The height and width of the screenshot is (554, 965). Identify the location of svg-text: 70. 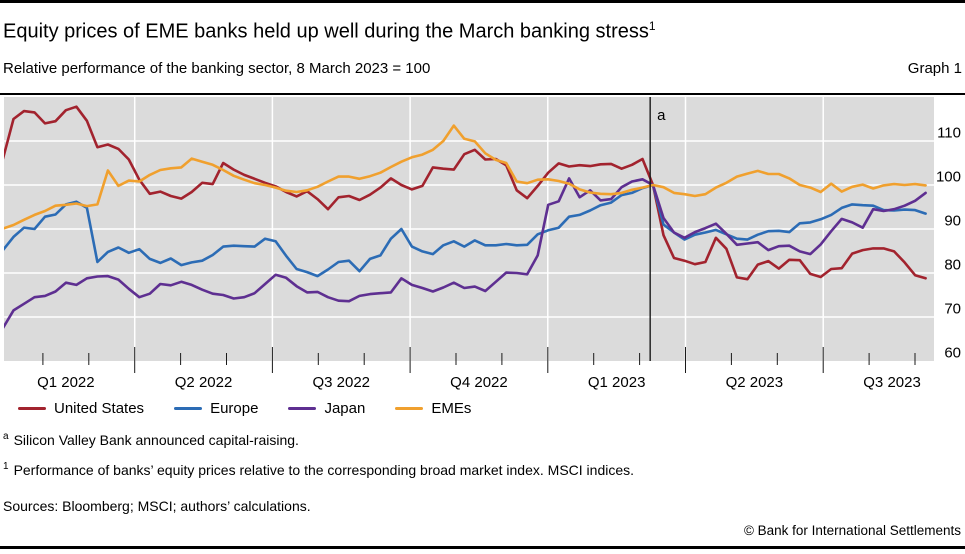
(952, 309).